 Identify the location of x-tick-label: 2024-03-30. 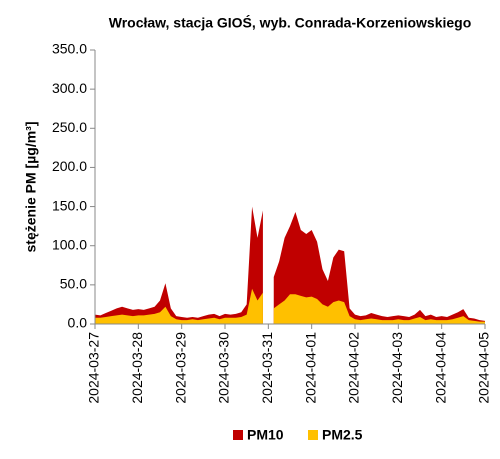
(224, 368).